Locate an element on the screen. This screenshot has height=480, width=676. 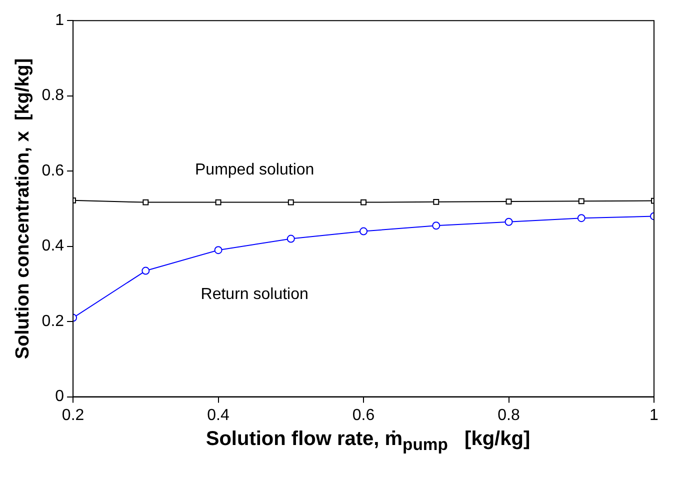
series-label: Pumped solution is located at coordinates (254, 170).